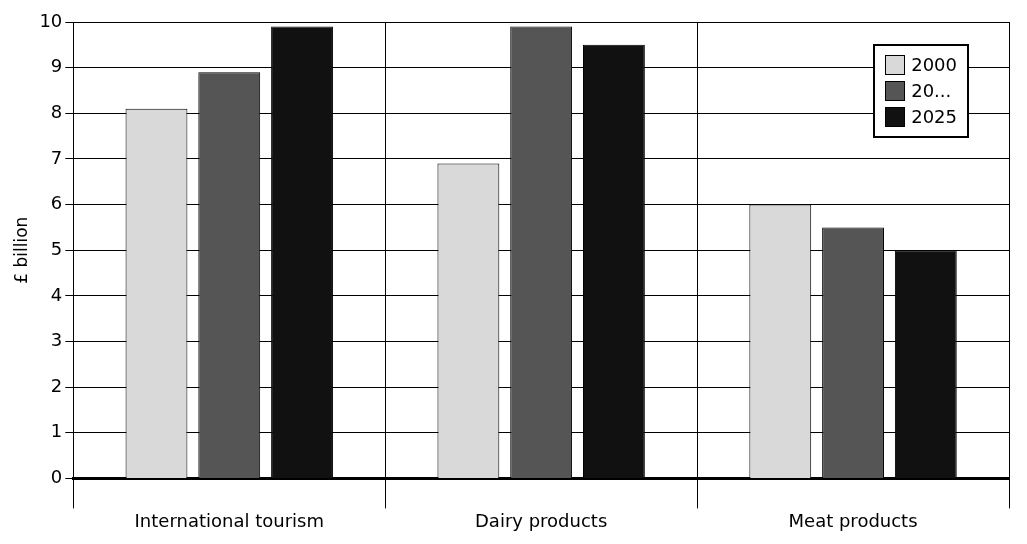  I want to click on y-tick-label: 3, so click(56, 340).